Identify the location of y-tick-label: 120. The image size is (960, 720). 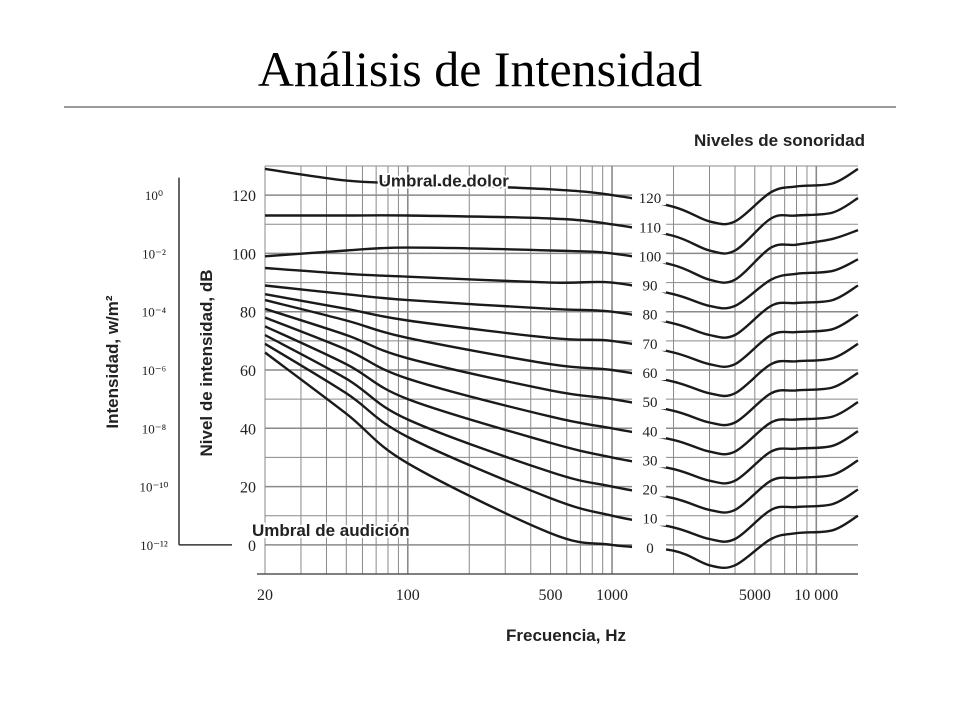
(244, 196).